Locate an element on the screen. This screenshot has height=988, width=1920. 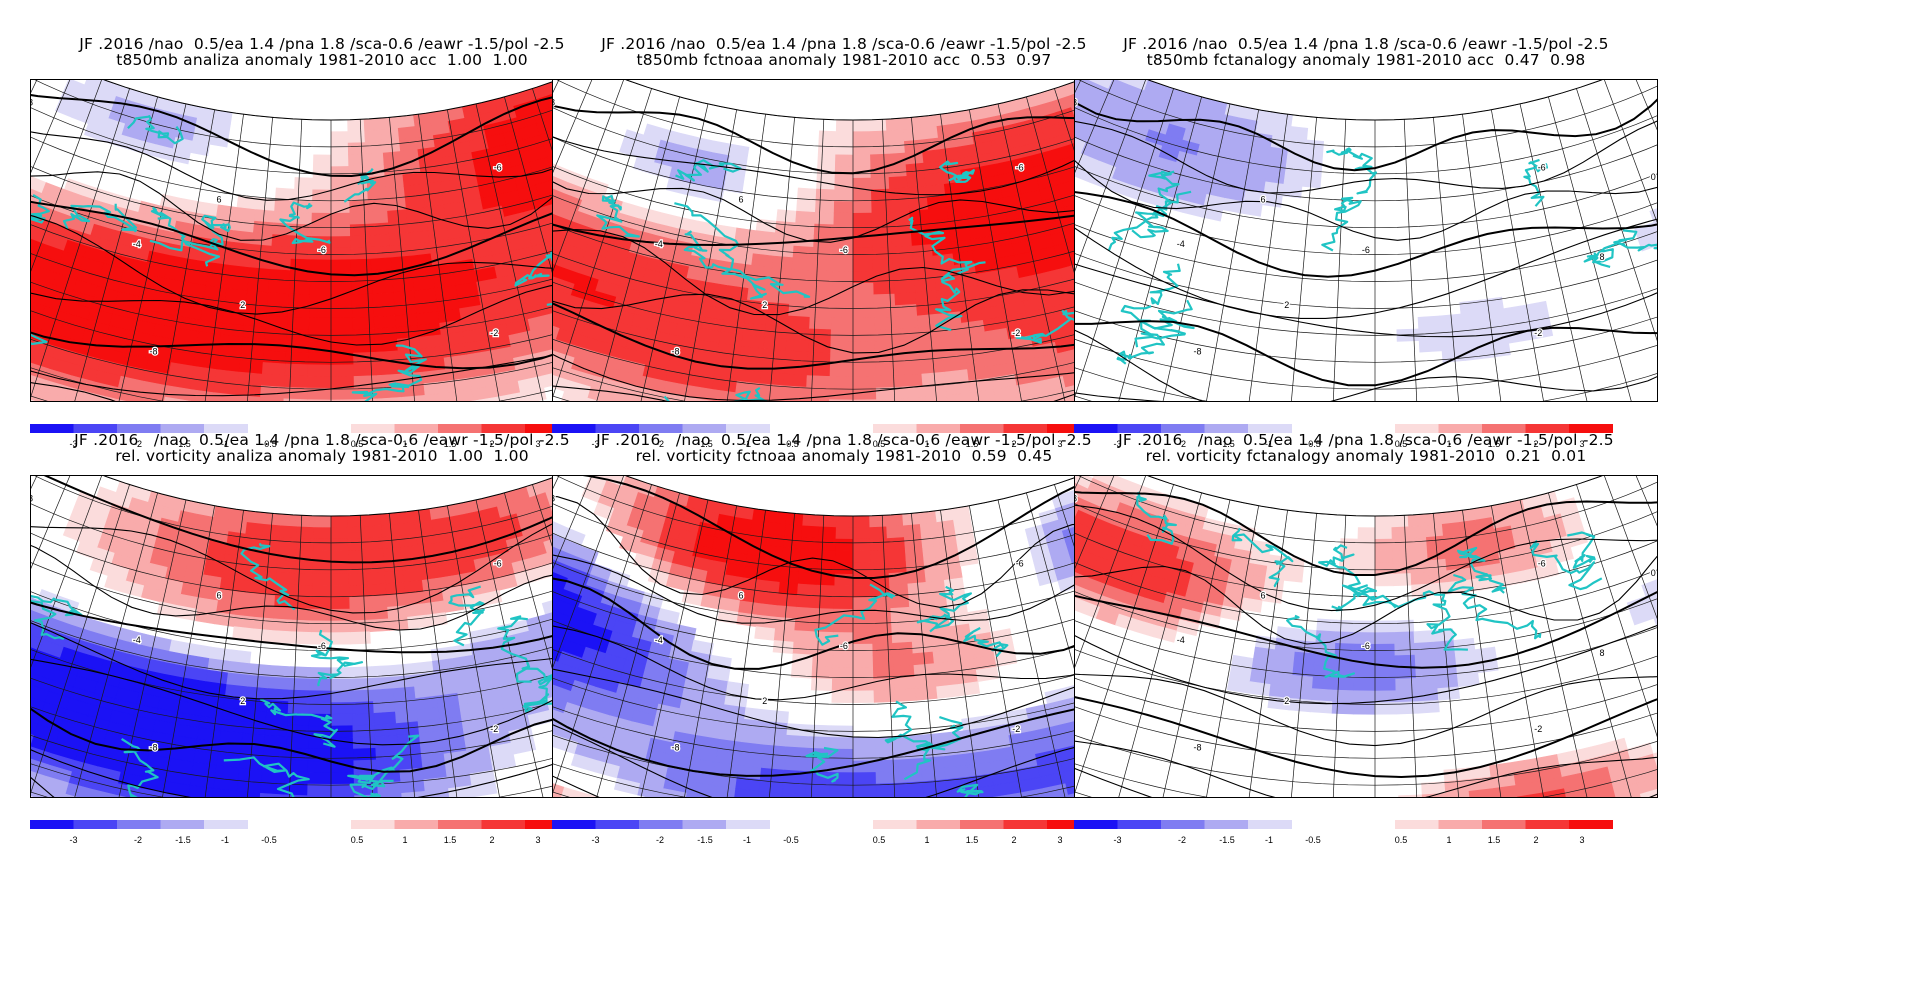
colorbar-label: -3 is located at coordinates (73, 444).